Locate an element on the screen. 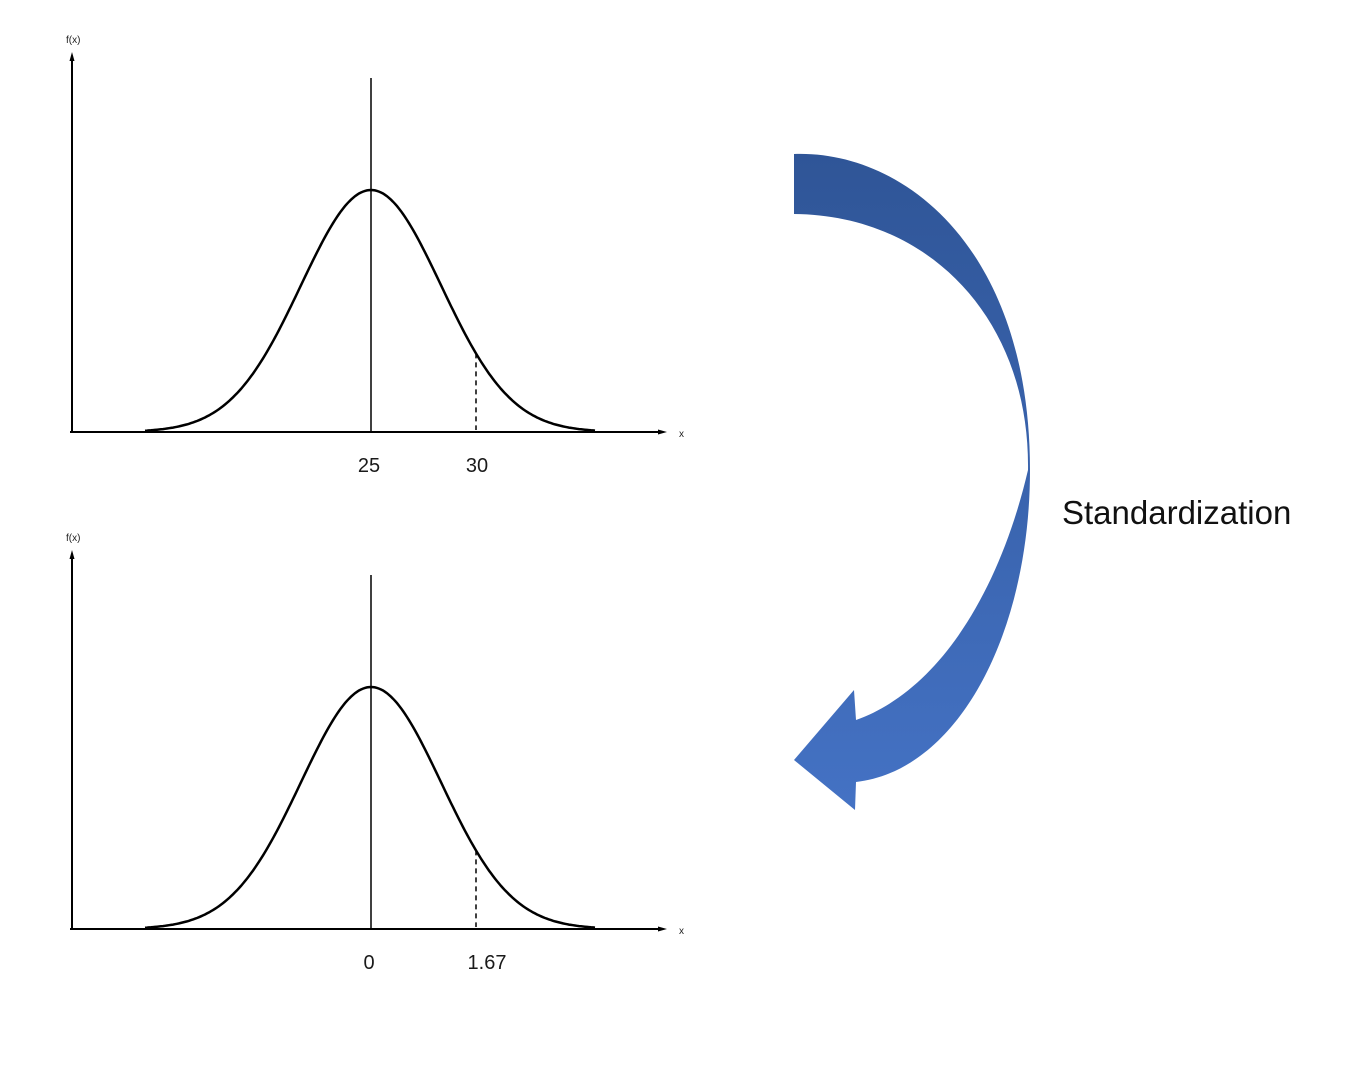  bottom-y-axis-arrowhead is located at coordinates (72, 554).